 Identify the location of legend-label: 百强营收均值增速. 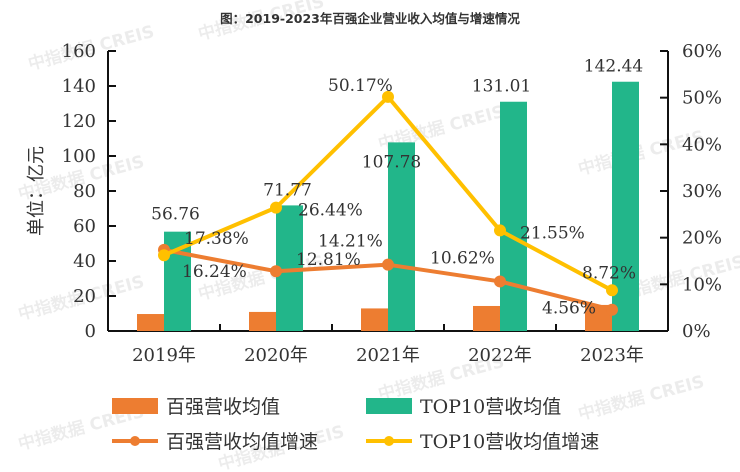
(242, 442).